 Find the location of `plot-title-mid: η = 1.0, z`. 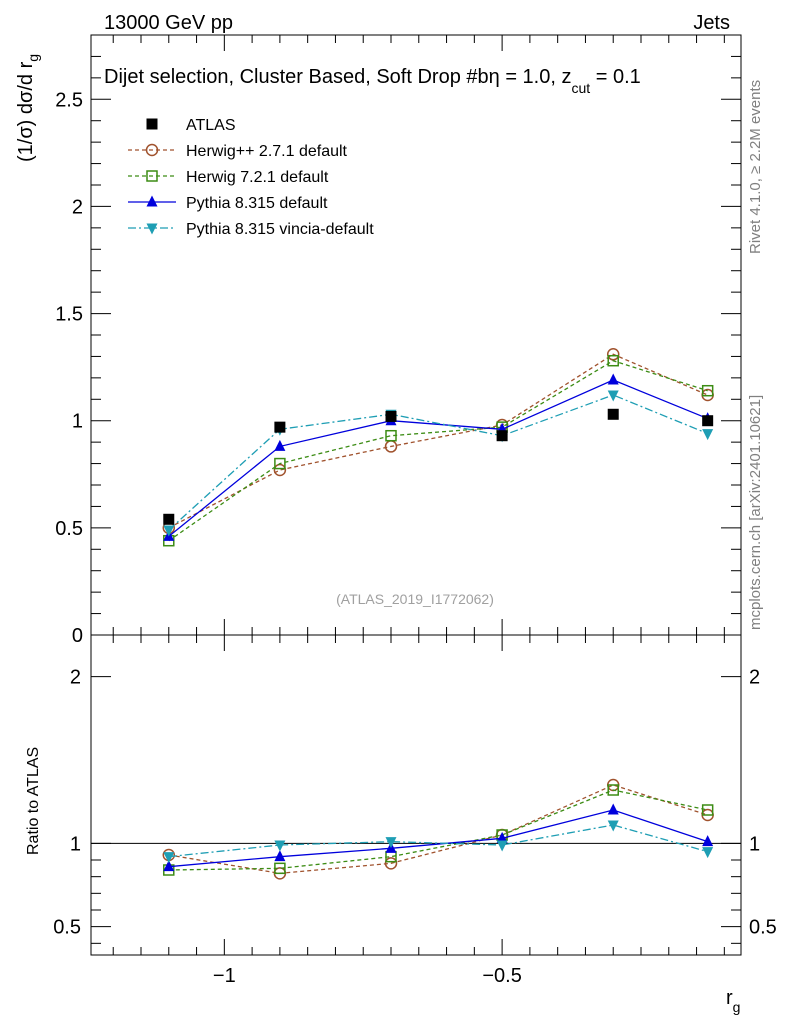

plot-title-mid: η = 1.0, z is located at coordinates (530, 77).